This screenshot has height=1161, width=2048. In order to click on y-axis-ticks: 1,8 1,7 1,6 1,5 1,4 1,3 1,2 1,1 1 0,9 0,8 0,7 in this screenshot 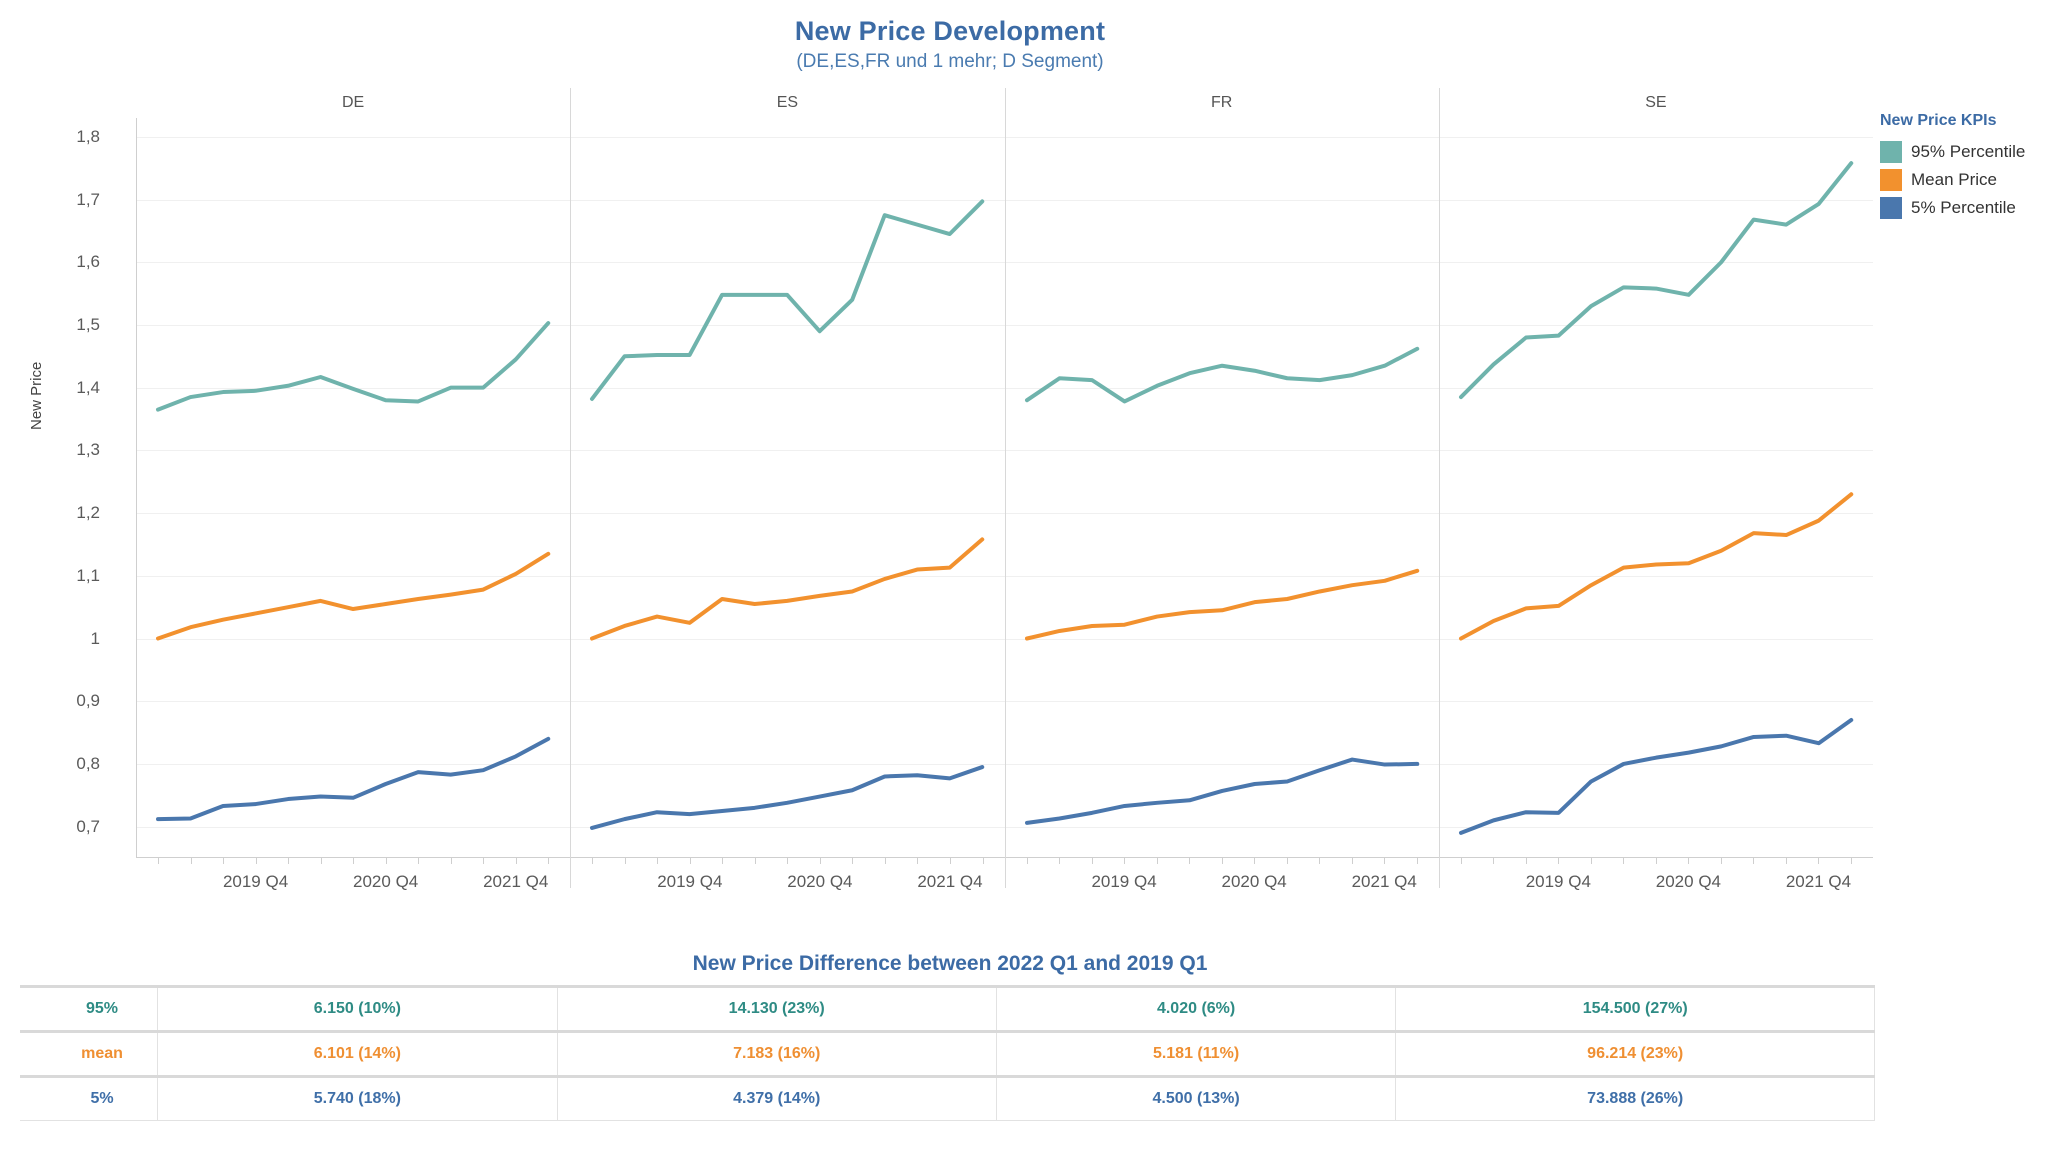, I will do `click(65, 580)`.